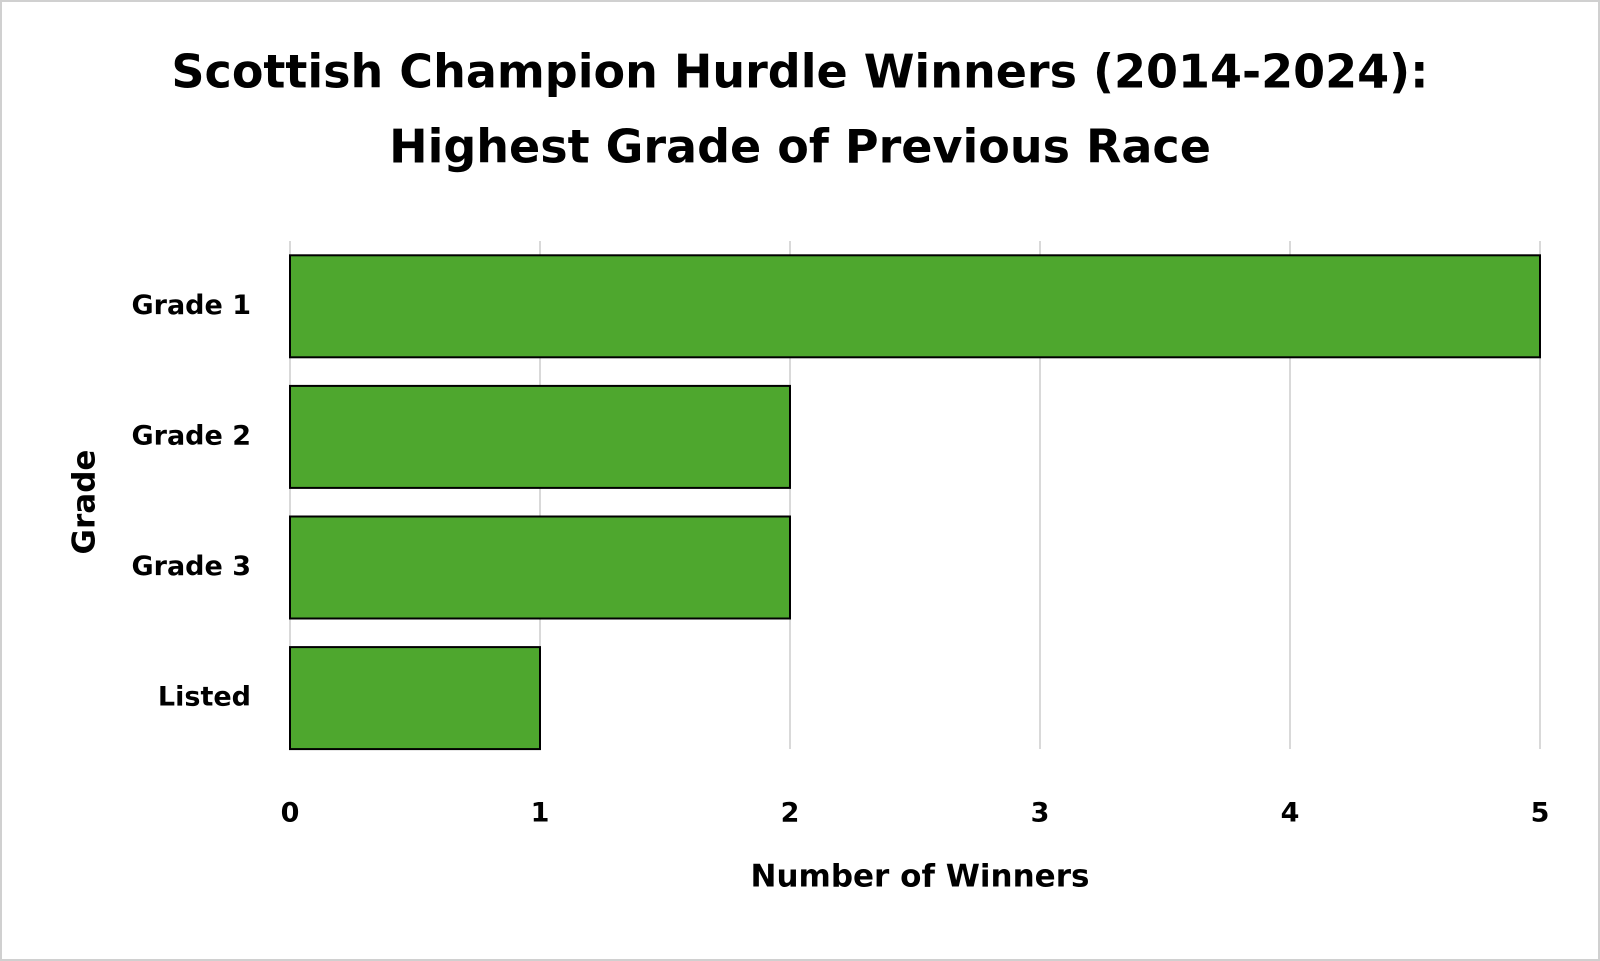 This screenshot has width=1600, height=961. I want to click on x-tick-label: 1, so click(540, 813).